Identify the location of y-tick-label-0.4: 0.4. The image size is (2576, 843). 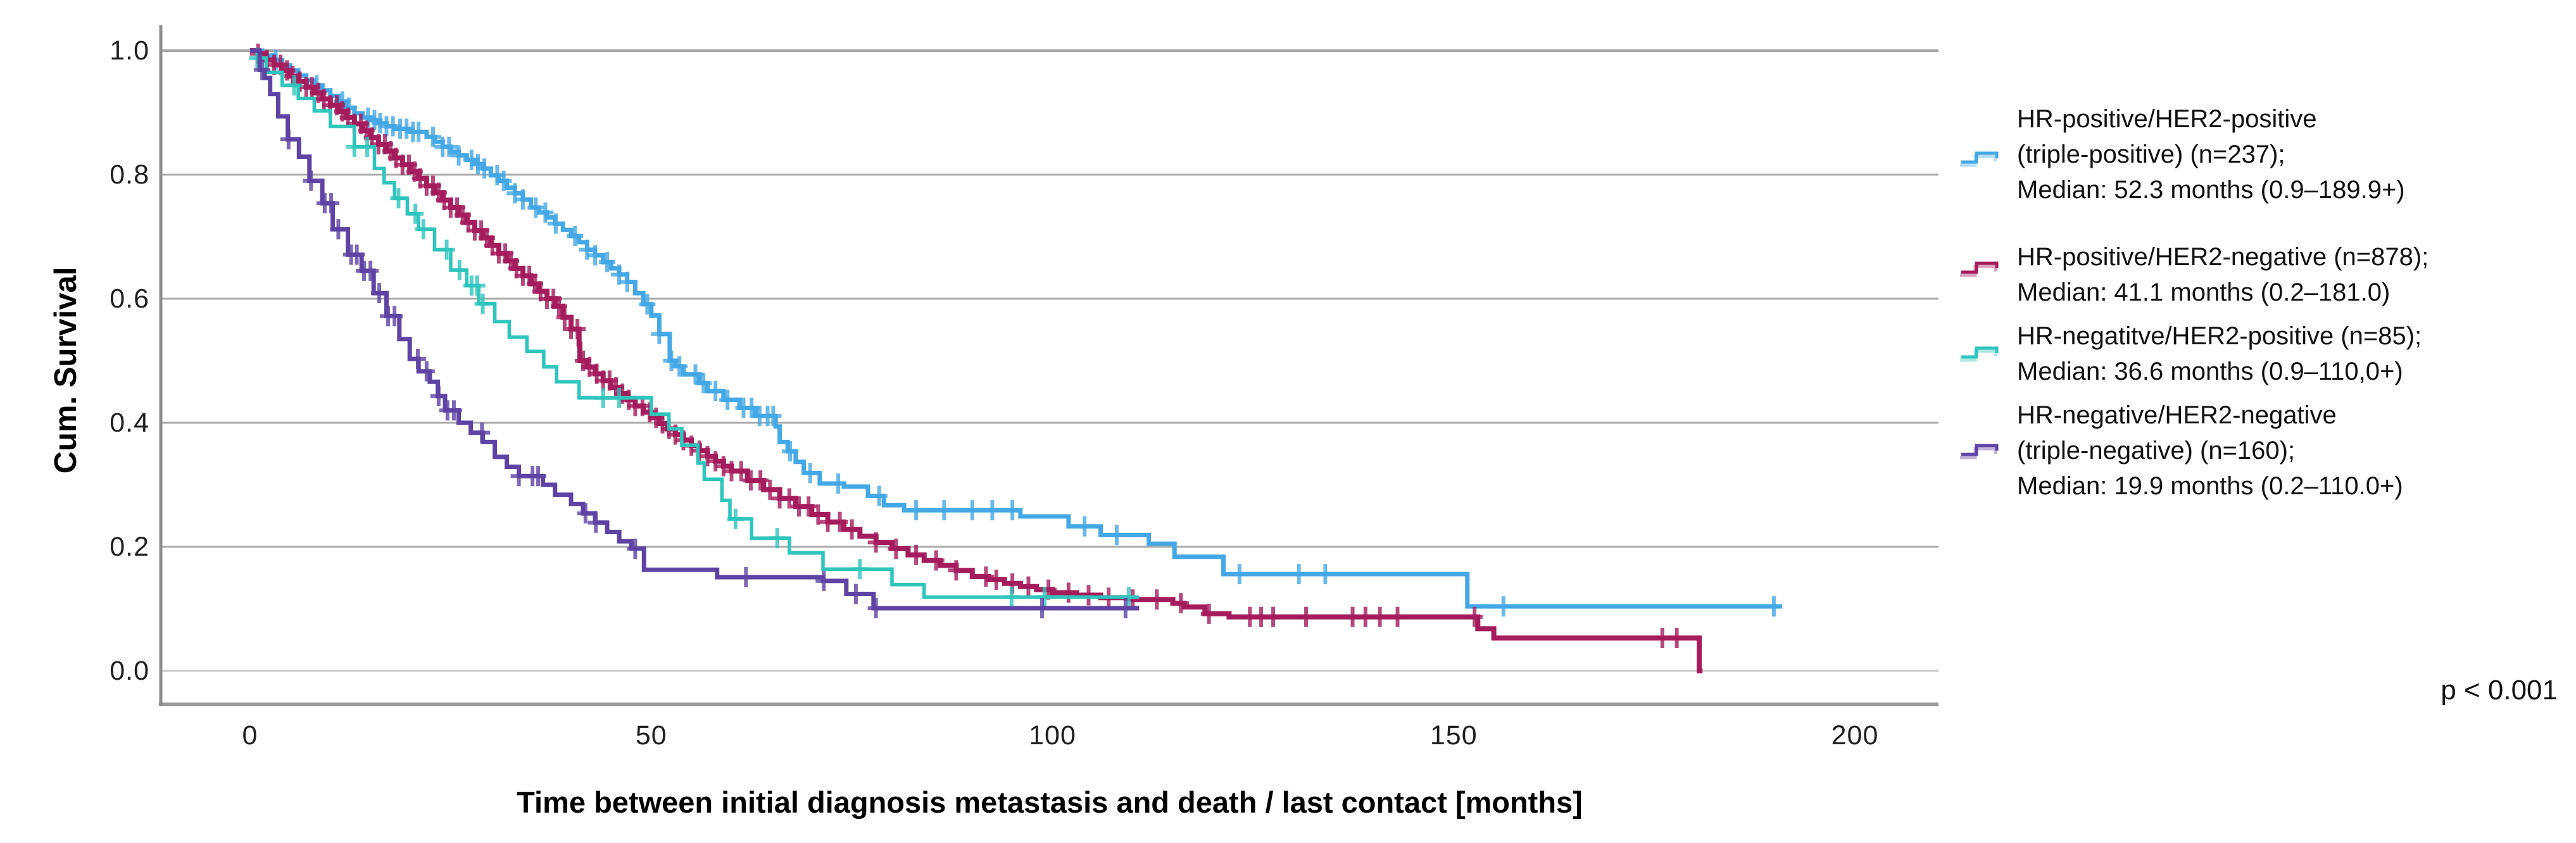
(129, 423).